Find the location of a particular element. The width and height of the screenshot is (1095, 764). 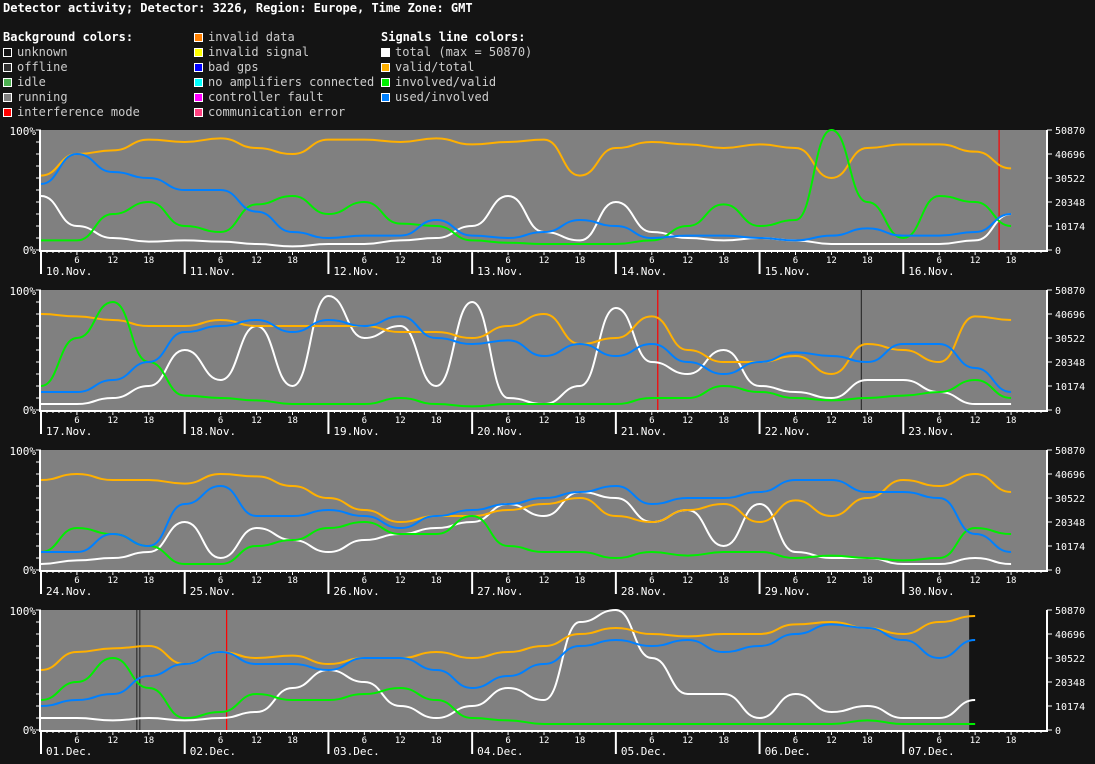

legend-label: invalid signal is located at coordinates (259, 52).